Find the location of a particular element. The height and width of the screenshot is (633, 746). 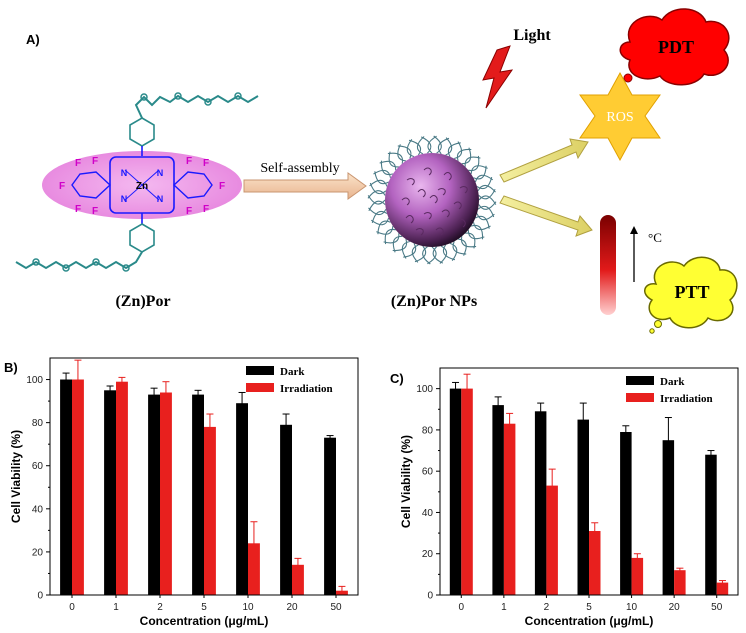

light-bolt-icon is located at coordinates (498, 77).